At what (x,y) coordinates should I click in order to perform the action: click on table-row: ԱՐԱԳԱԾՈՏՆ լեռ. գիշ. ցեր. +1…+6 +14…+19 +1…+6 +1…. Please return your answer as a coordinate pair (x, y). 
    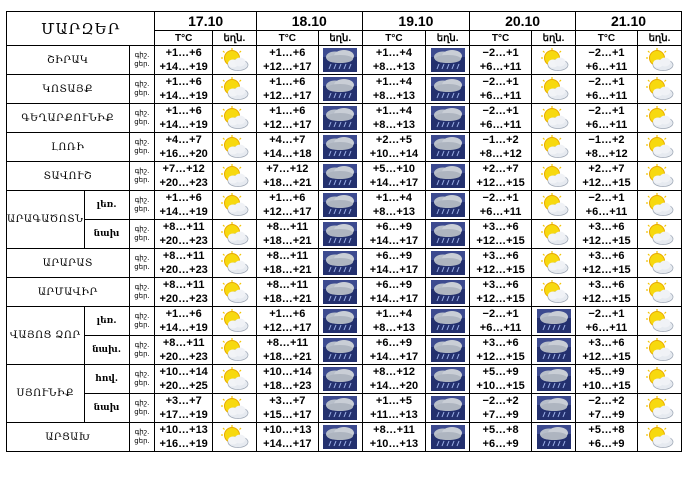
    Looking at the image, I should click on (344, 219).